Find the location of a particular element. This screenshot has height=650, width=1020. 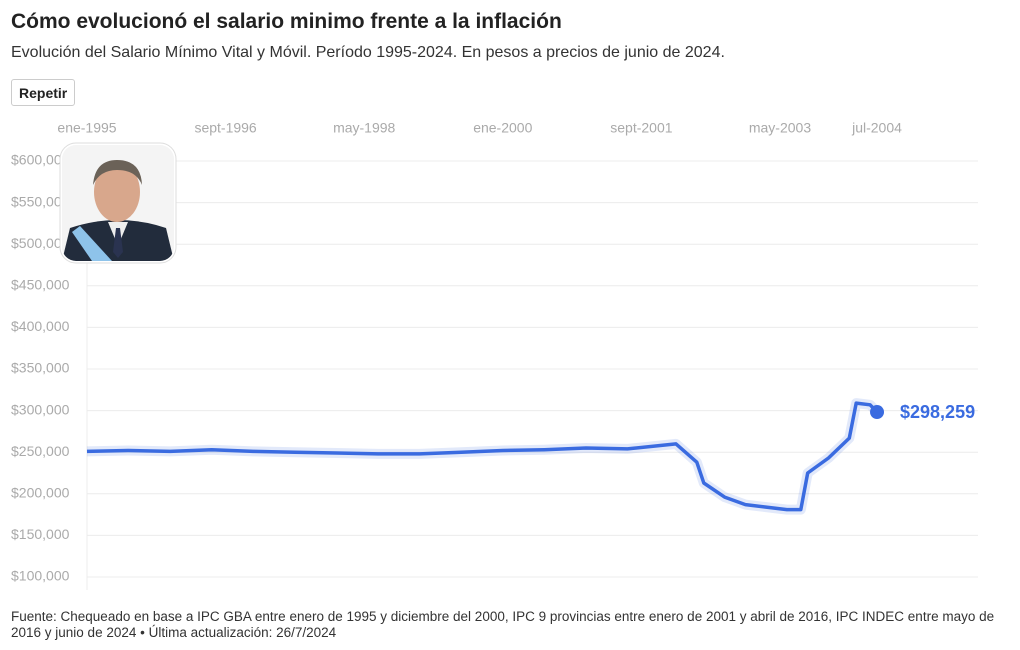

portrait-face is located at coordinates (117, 192).